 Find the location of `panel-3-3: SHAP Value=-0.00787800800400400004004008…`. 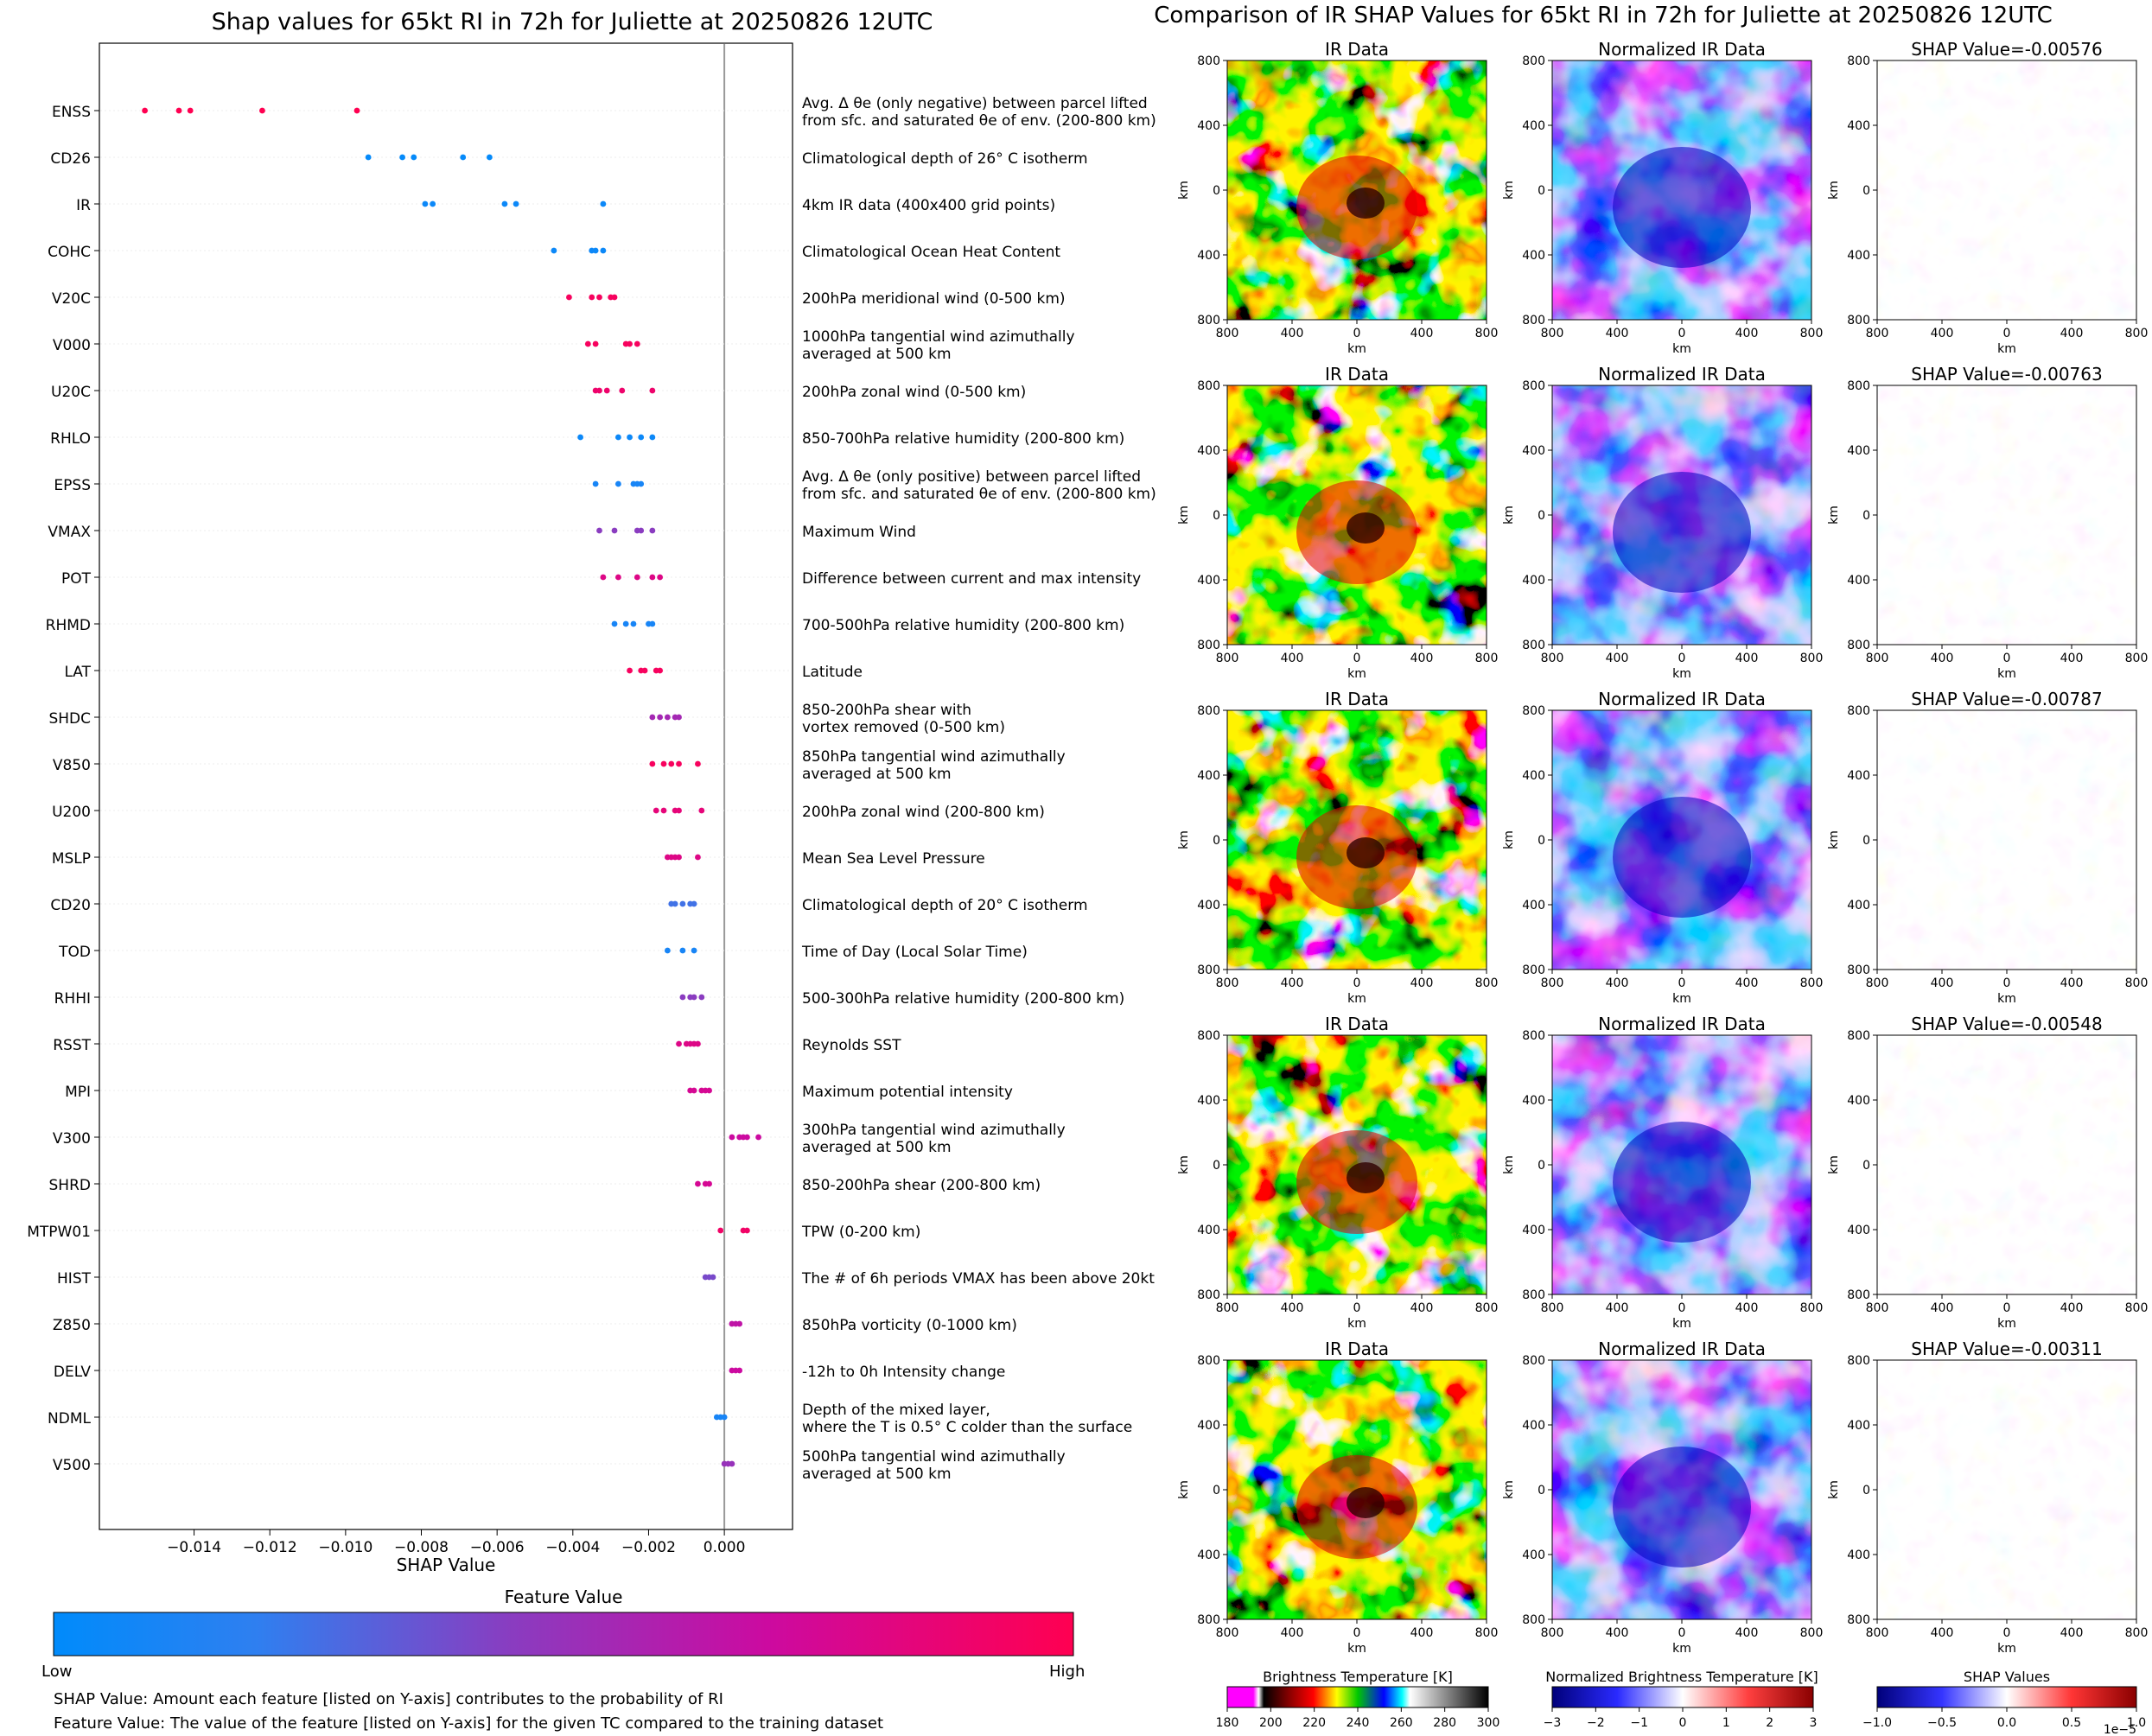

panel-3-3: SHAP Value=-0.00787800800400400004004008… is located at coordinates (1987, 847).